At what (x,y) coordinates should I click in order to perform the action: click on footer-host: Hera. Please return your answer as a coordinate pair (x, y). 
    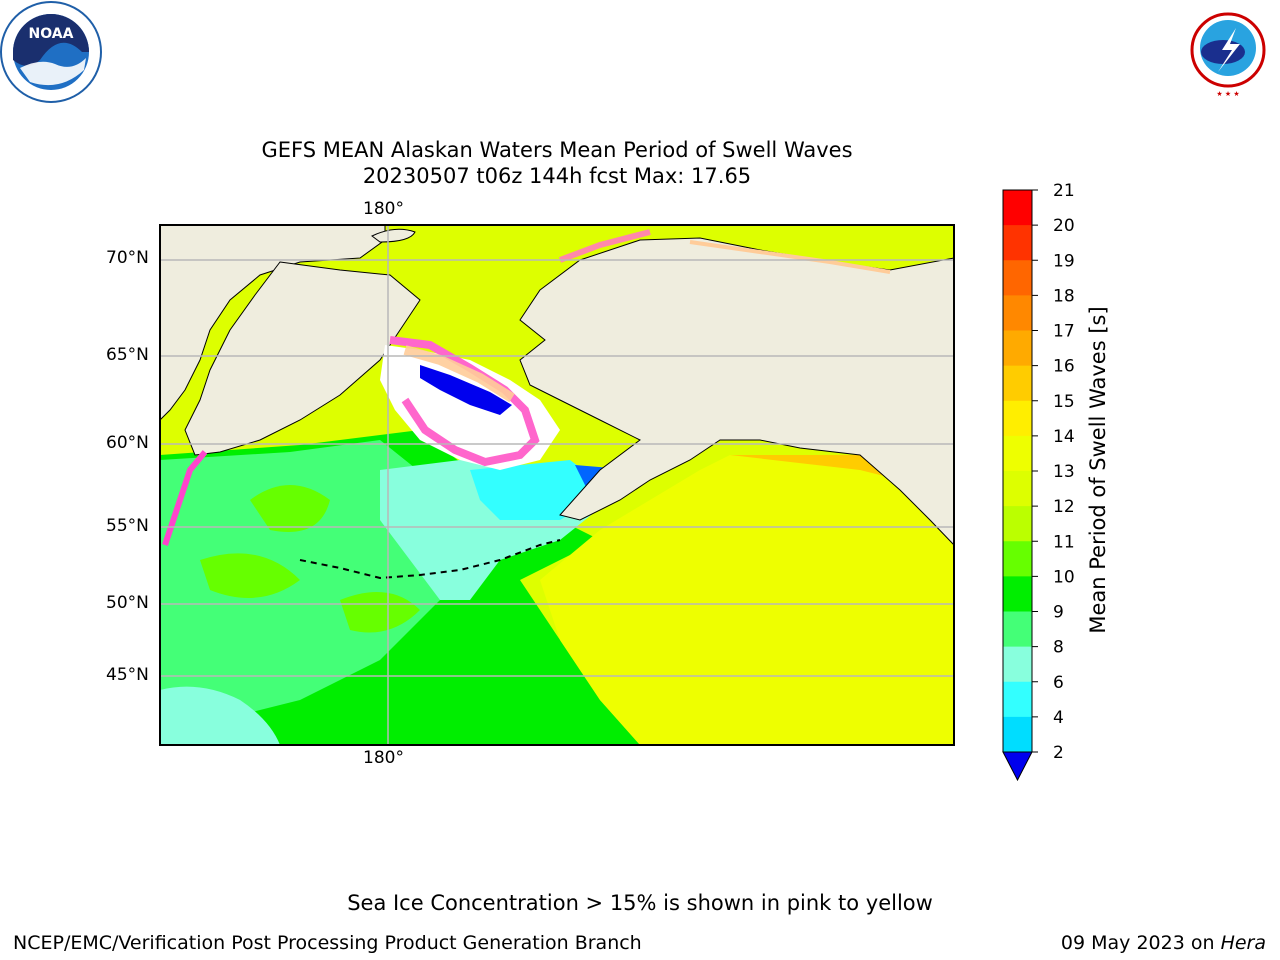
    Looking at the image, I should click on (1243, 943).